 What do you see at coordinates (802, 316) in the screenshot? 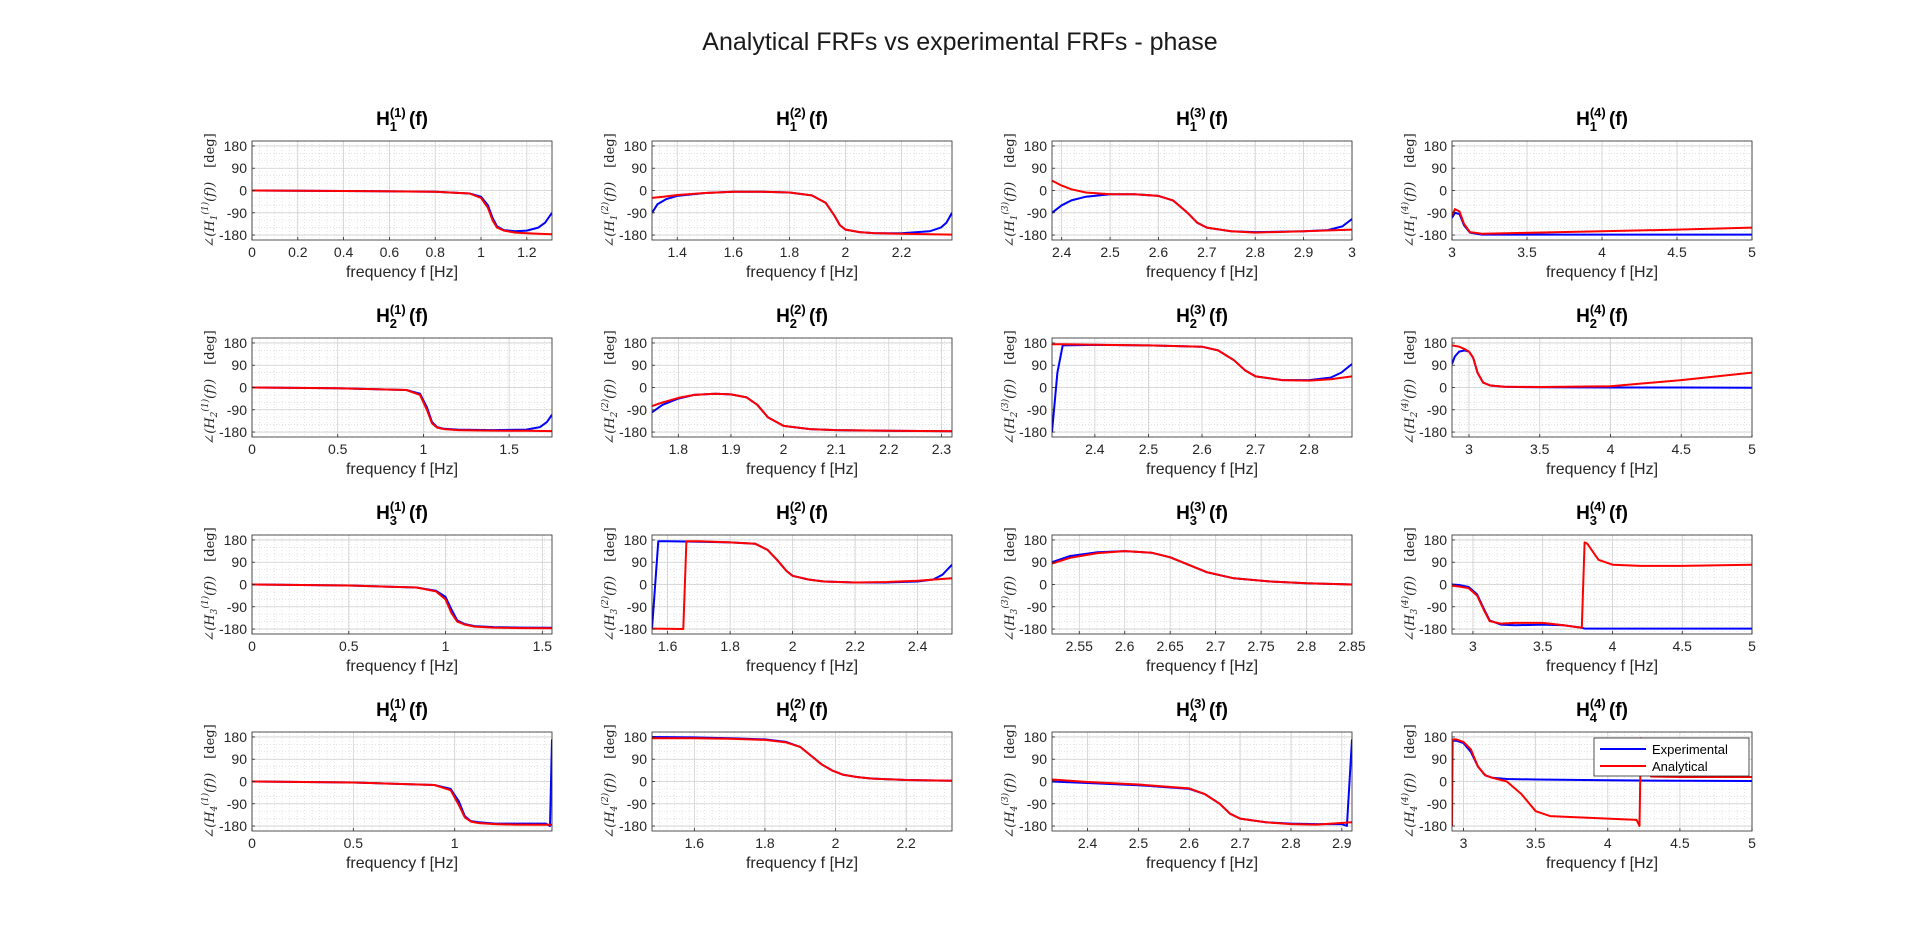
I see `subplot-title: H(2) 2 (f)` at bounding box center [802, 316].